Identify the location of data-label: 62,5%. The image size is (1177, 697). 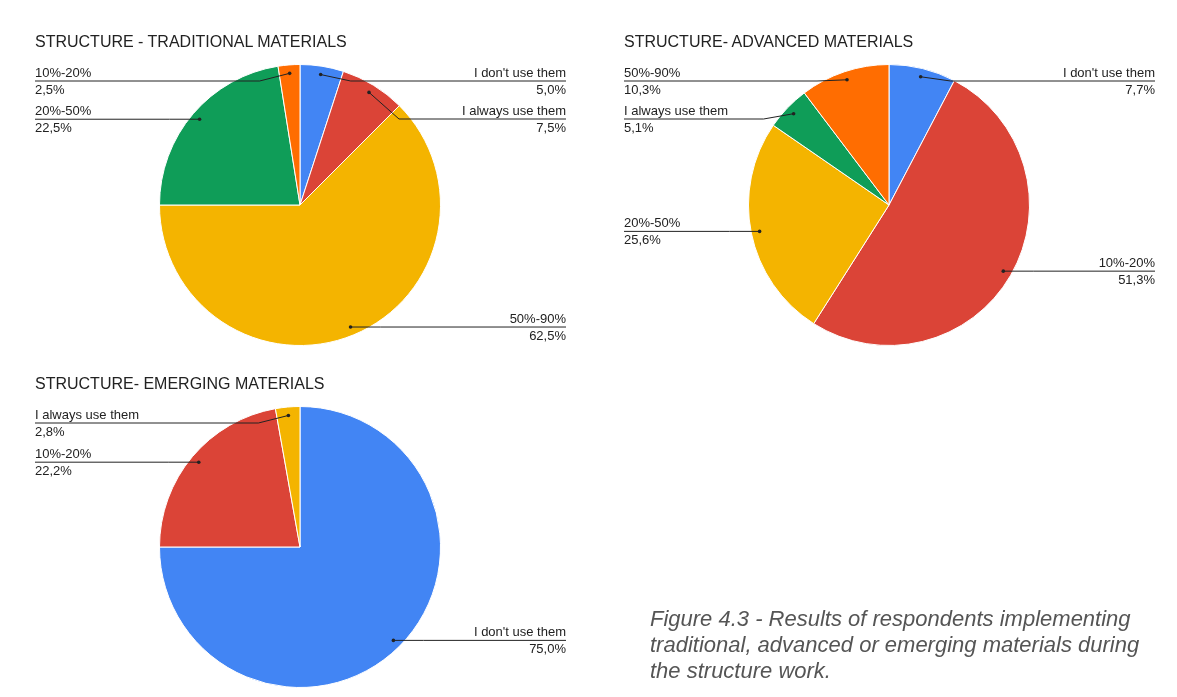
(548, 336).